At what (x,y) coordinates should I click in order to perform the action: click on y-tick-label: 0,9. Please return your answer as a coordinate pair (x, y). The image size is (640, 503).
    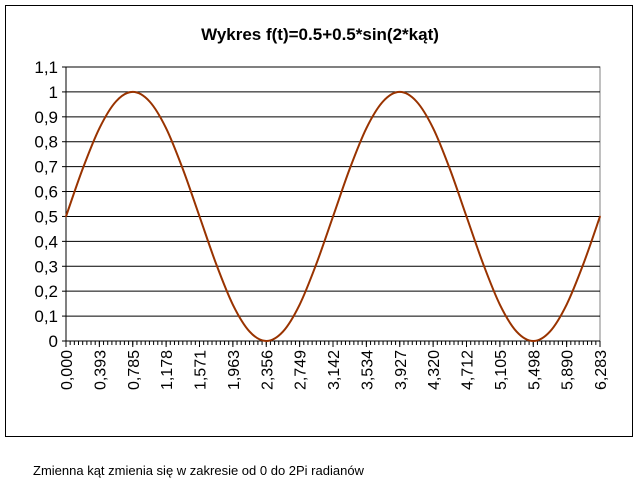
    Looking at the image, I should click on (46, 117).